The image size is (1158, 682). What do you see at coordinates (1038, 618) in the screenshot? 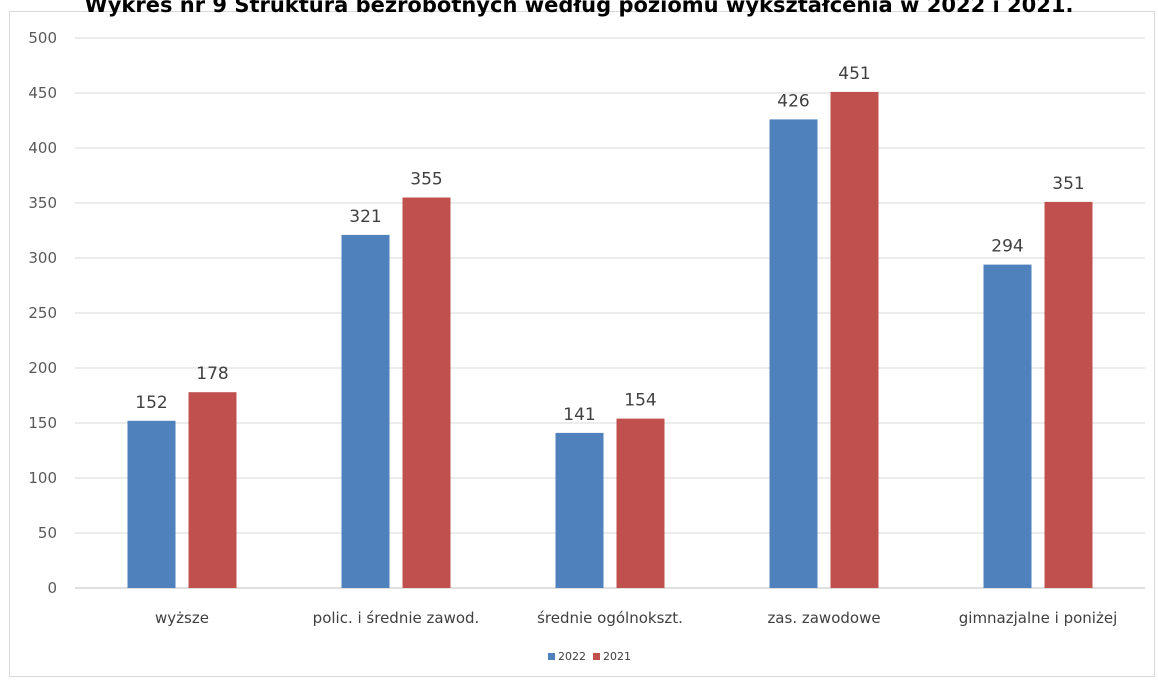
I see `x-tick-label: gimnazjalne i poniżej` at bounding box center [1038, 618].